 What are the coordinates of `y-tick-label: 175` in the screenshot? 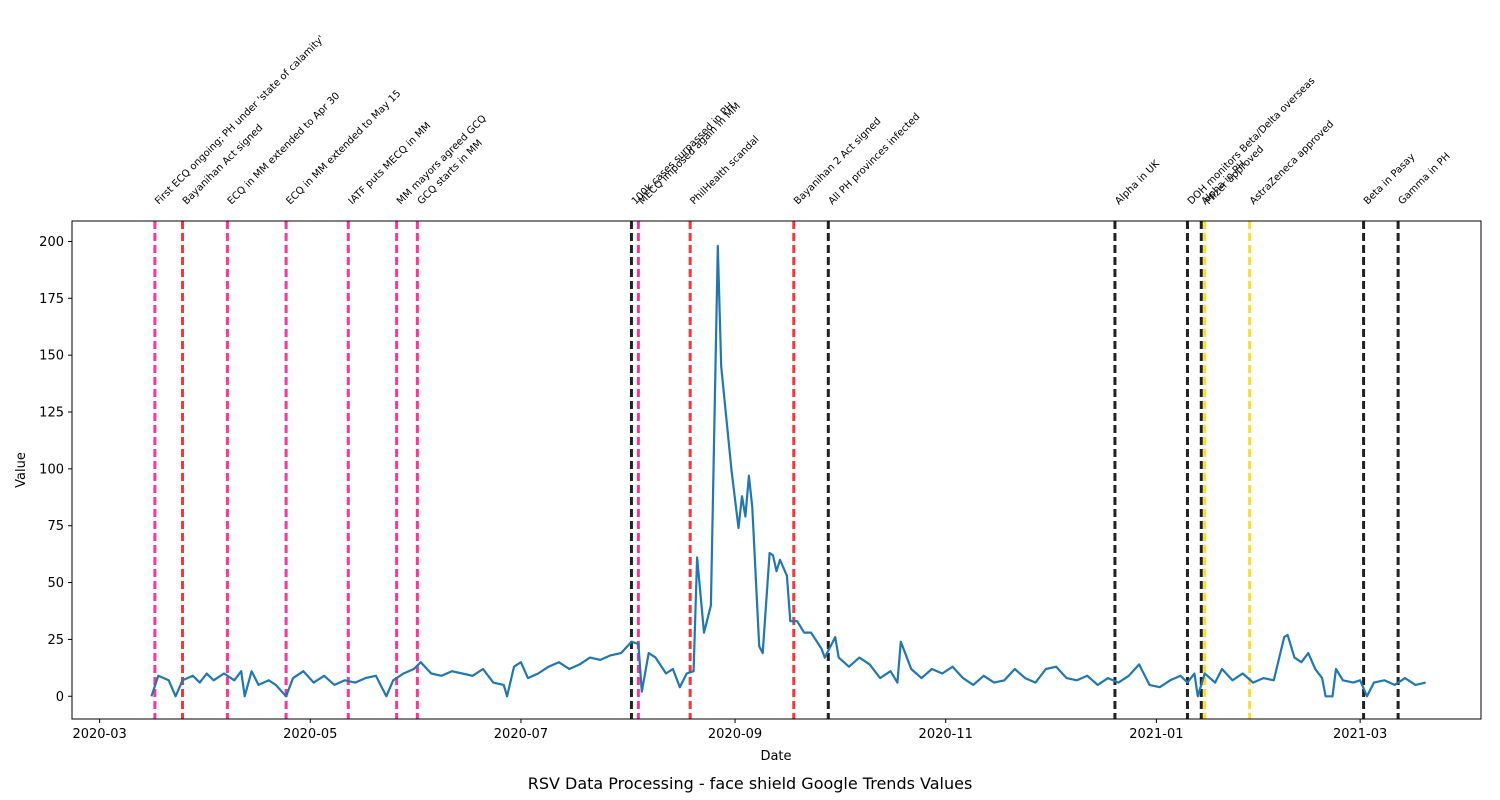 It's located at (51, 299).